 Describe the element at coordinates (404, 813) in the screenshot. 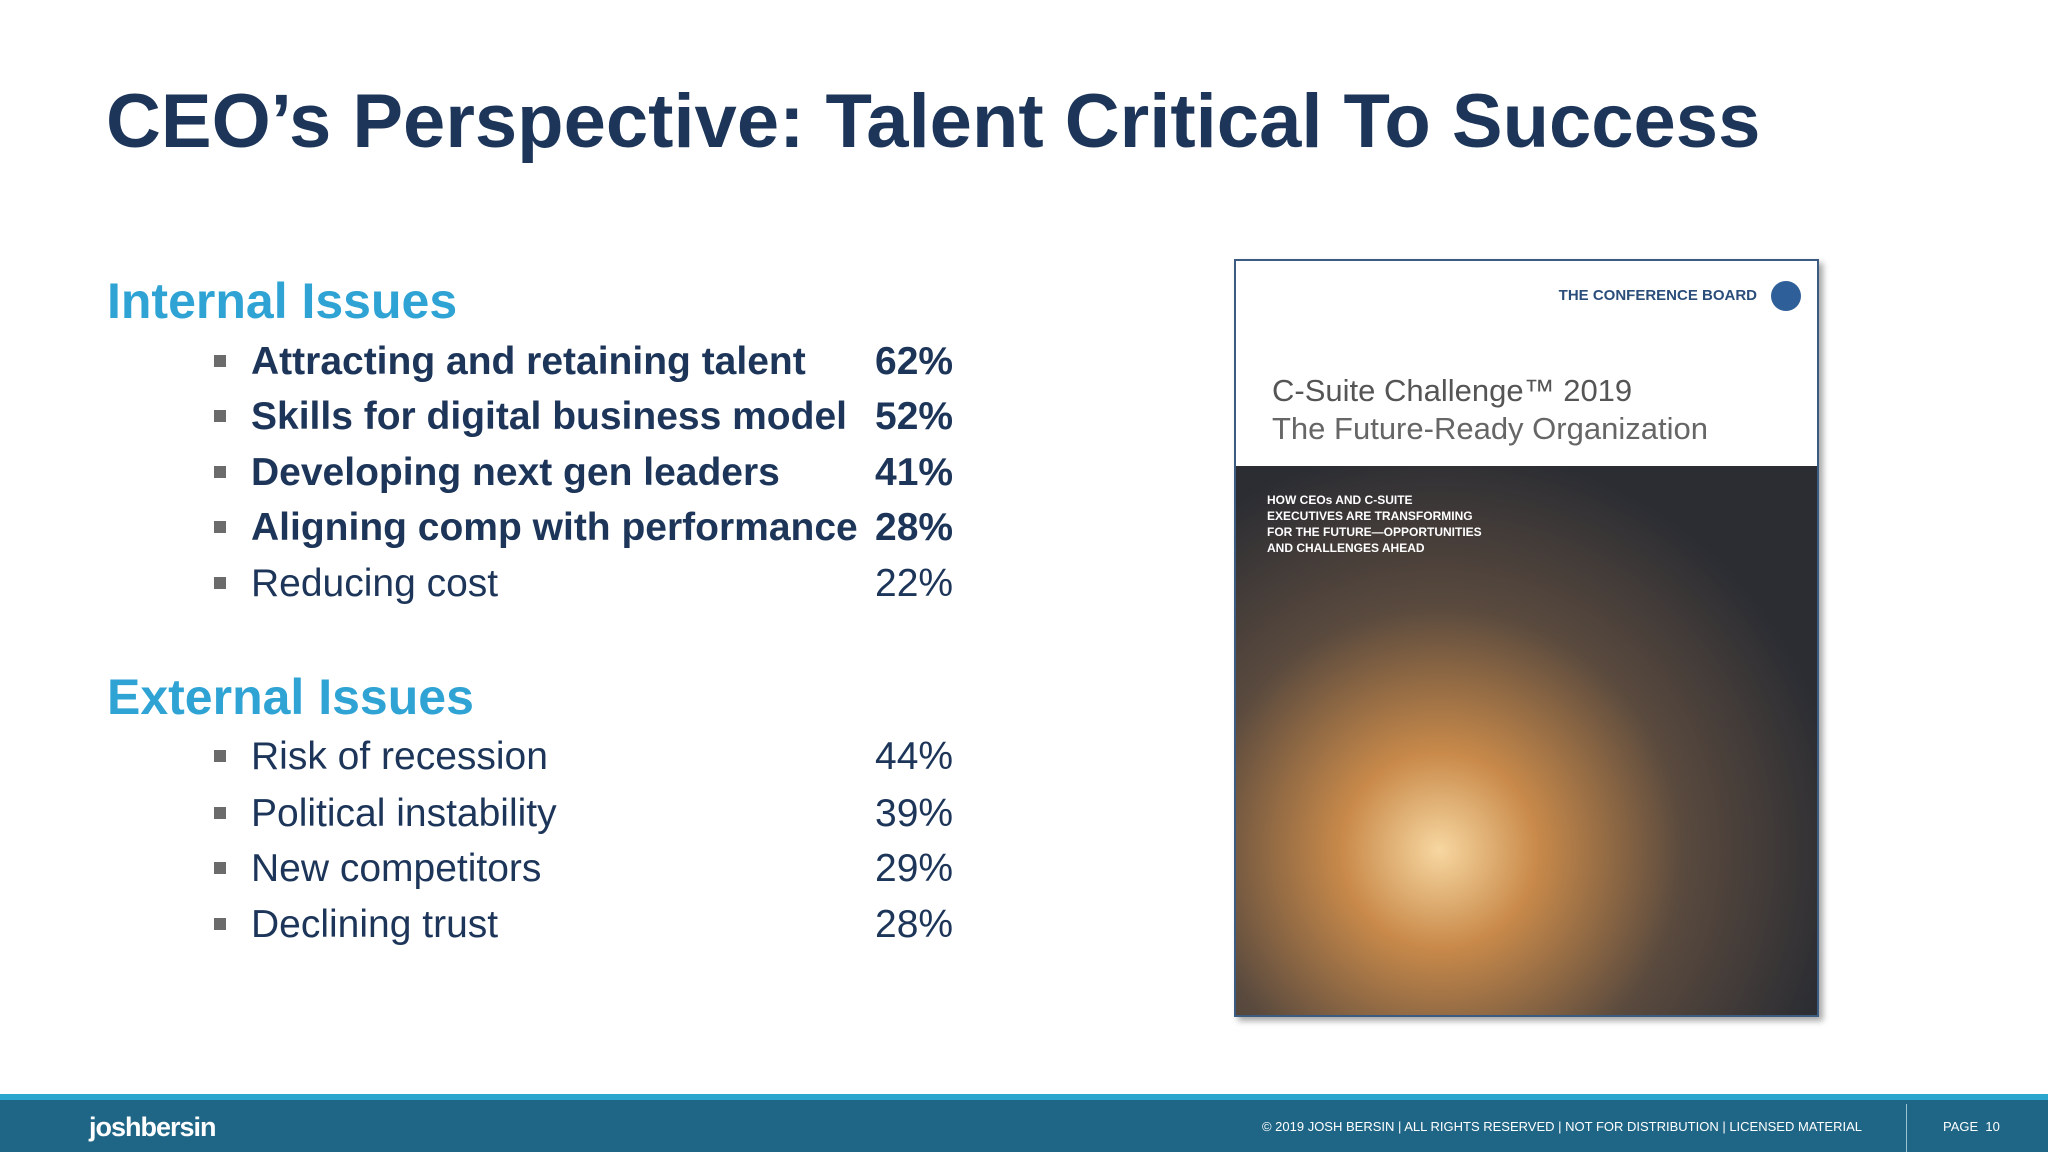

I see `issue-label: Political instability` at that location.